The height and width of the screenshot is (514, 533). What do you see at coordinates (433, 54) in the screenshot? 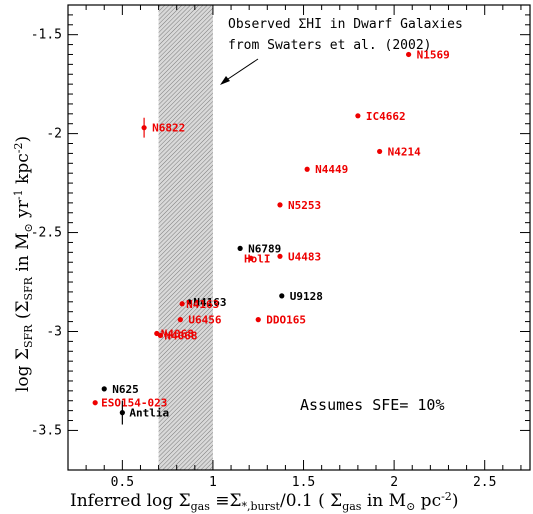
I see `point-label: N1569` at bounding box center [433, 54].